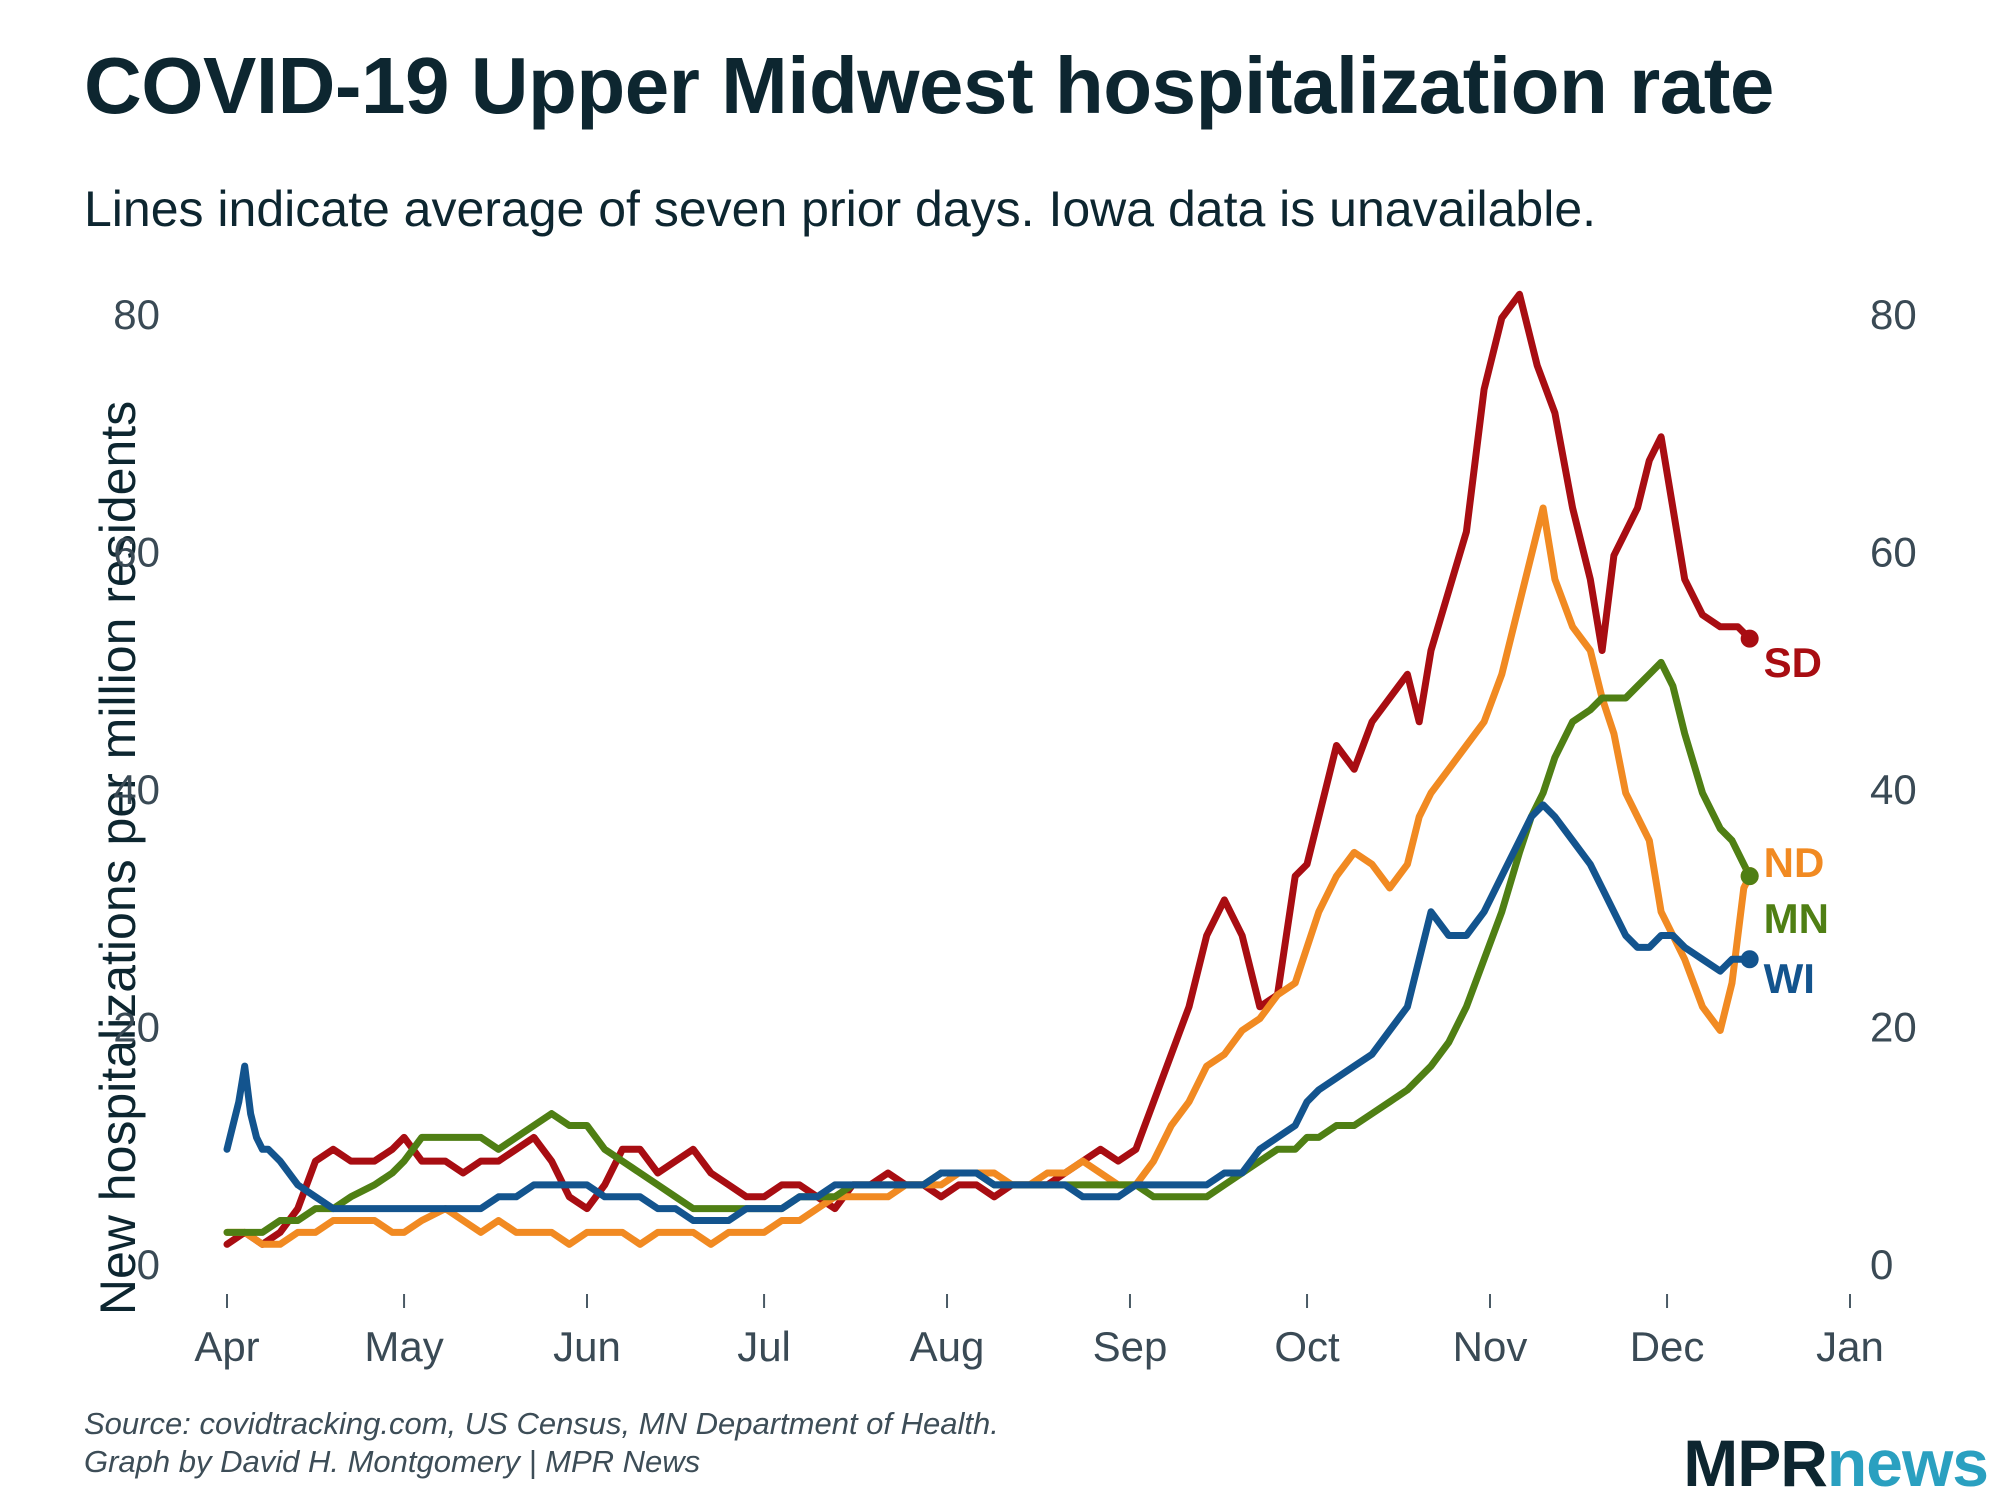 This screenshot has height=1501, width=2000. Describe the element at coordinates (1893, 552) in the screenshot. I see `y-tick-label-right: 60` at that location.